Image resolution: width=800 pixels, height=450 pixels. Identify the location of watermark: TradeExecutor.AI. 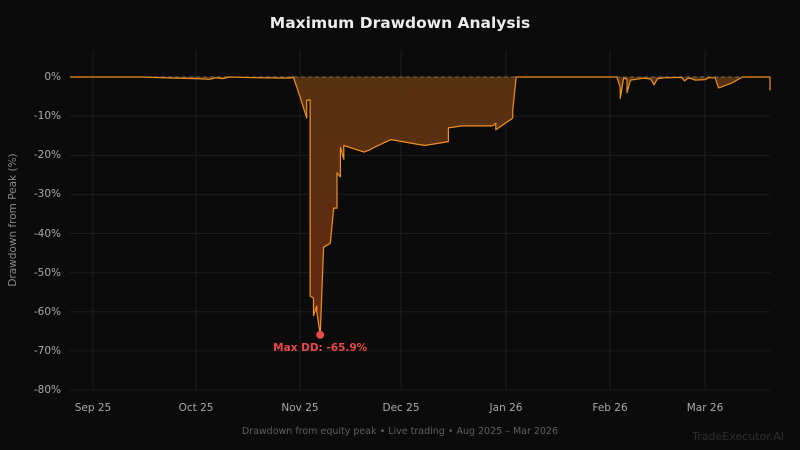
(738, 436).